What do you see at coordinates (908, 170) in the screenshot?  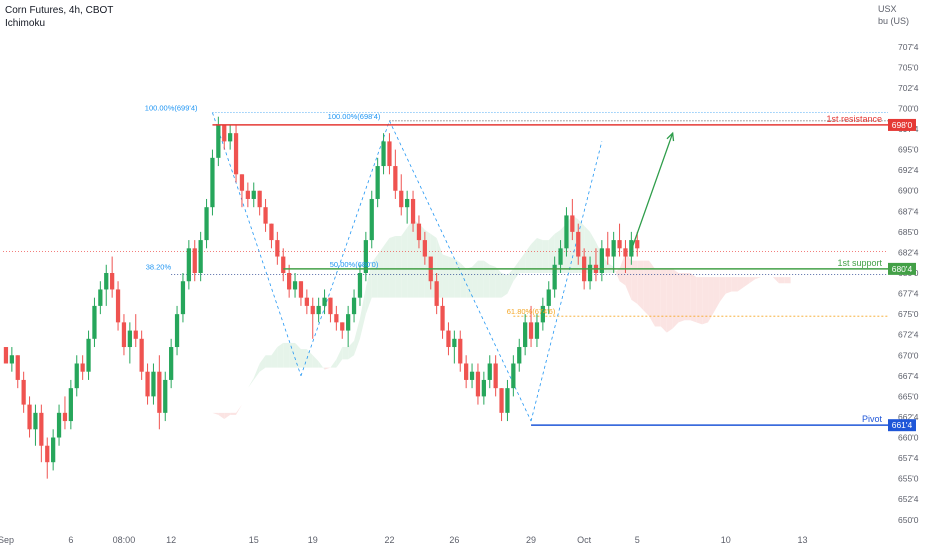 I see `y-tick-label: 692'4` at bounding box center [908, 170].